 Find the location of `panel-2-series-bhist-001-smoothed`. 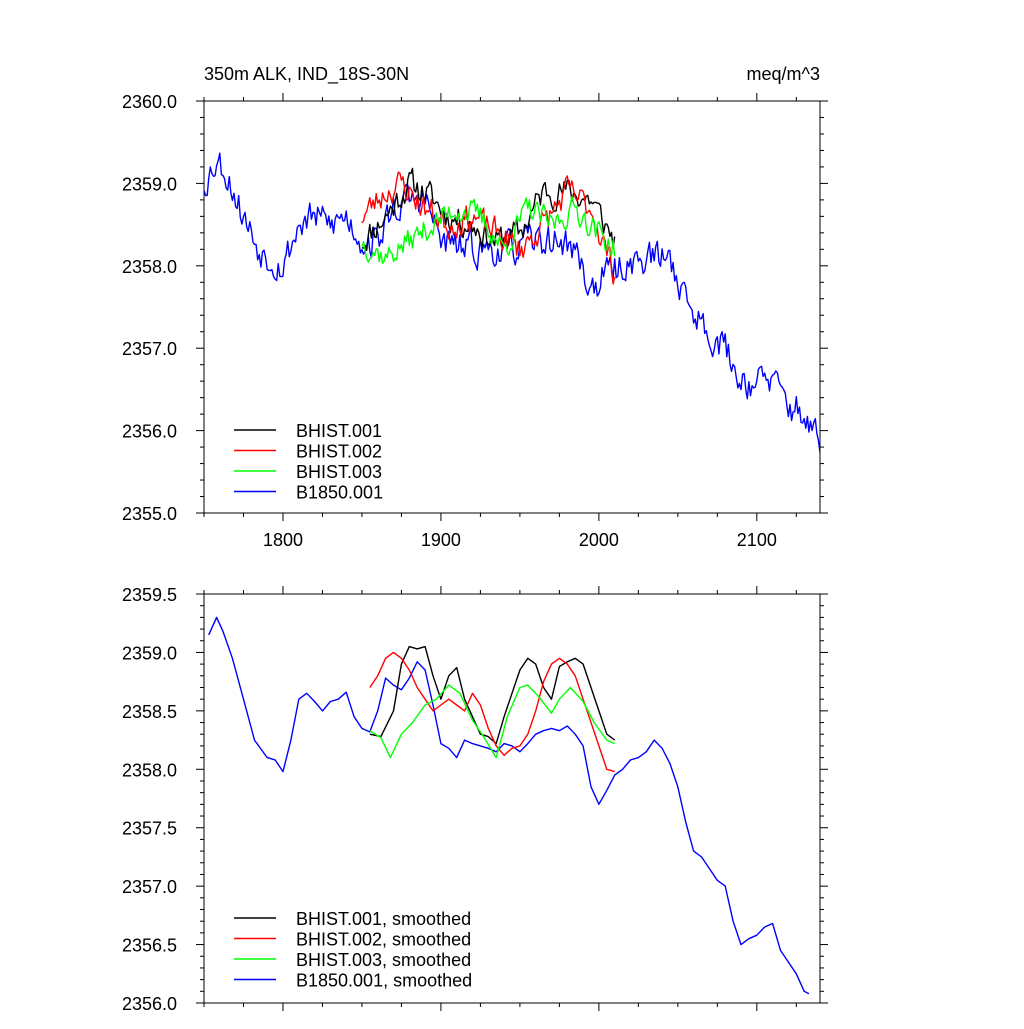

panel-2-series-bhist-001-smoothed is located at coordinates (492, 695).